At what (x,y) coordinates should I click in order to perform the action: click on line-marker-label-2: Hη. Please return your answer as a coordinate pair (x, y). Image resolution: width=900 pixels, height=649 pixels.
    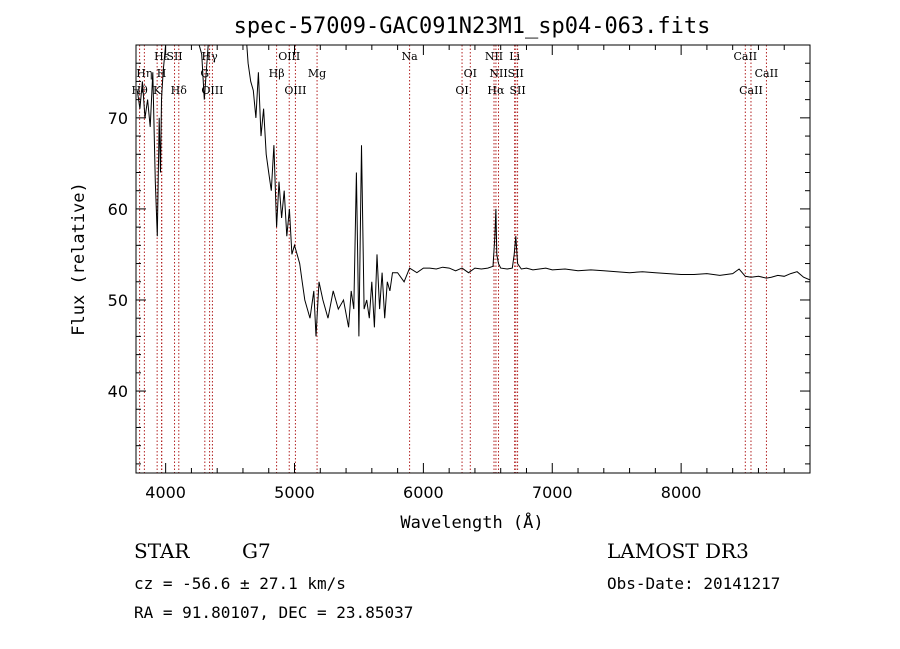
    Looking at the image, I should click on (144, 73).